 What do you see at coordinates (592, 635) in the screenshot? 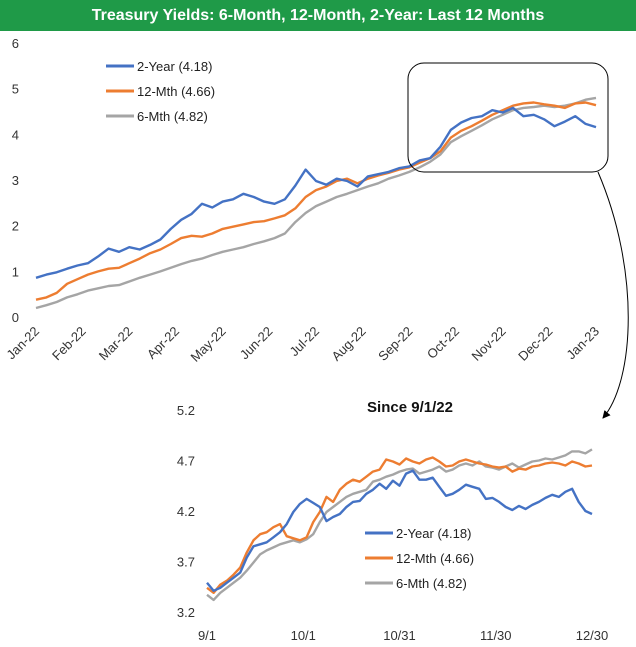
I see `x-tick-label: 12/30` at bounding box center [592, 635].